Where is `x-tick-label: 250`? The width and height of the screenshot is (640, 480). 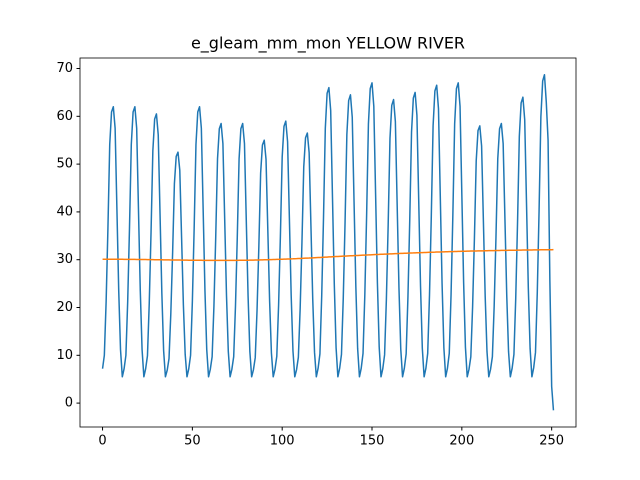 x-tick-label: 250 is located at coordinates (551, 441).